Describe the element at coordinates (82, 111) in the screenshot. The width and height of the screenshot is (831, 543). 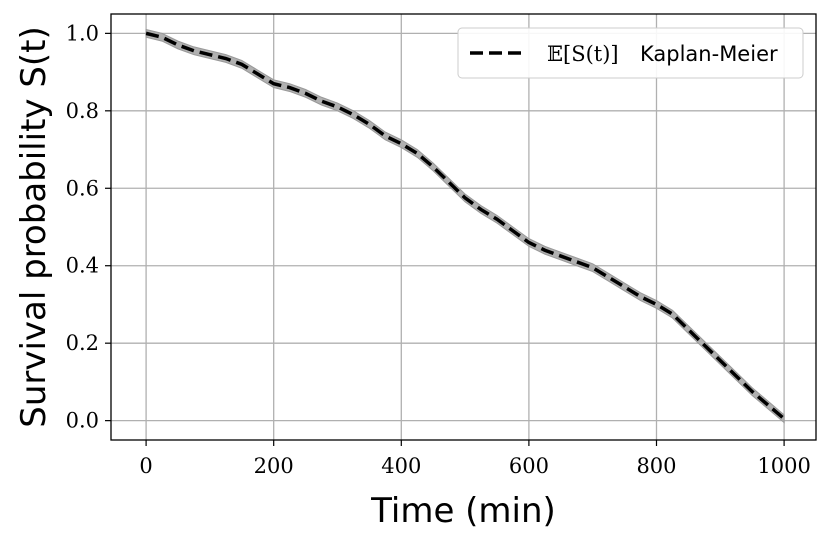
I see `y-tick-label: 0.8` at that location.